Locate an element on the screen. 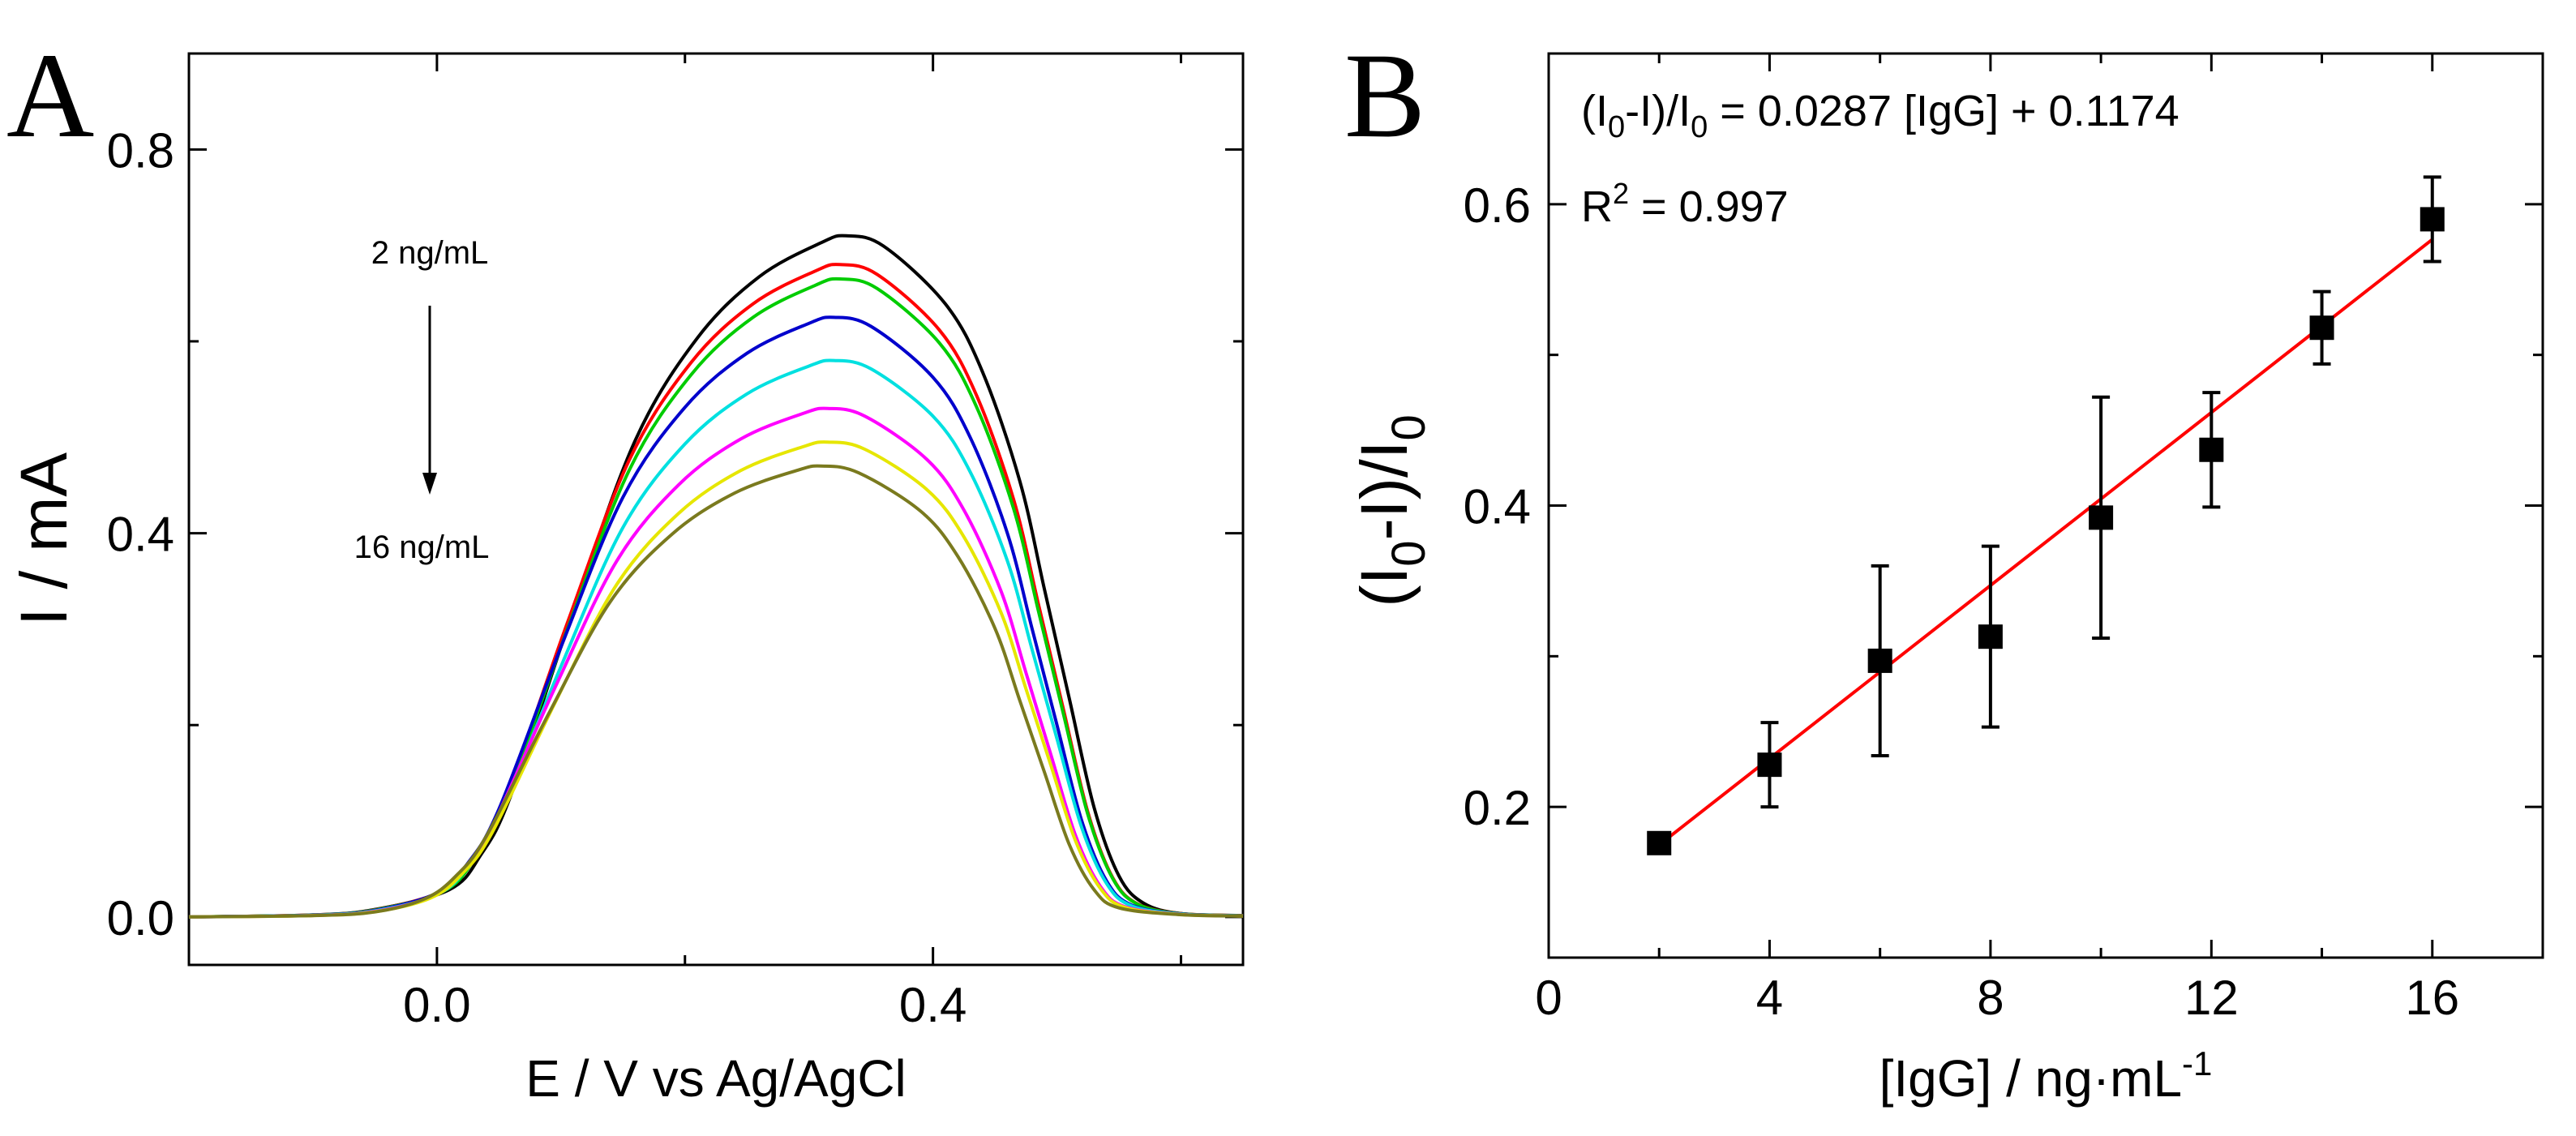 The height and width of the screenshot is (1136, 2576). x-tick-label: 0.4 is located at coordinates (933, 1005).